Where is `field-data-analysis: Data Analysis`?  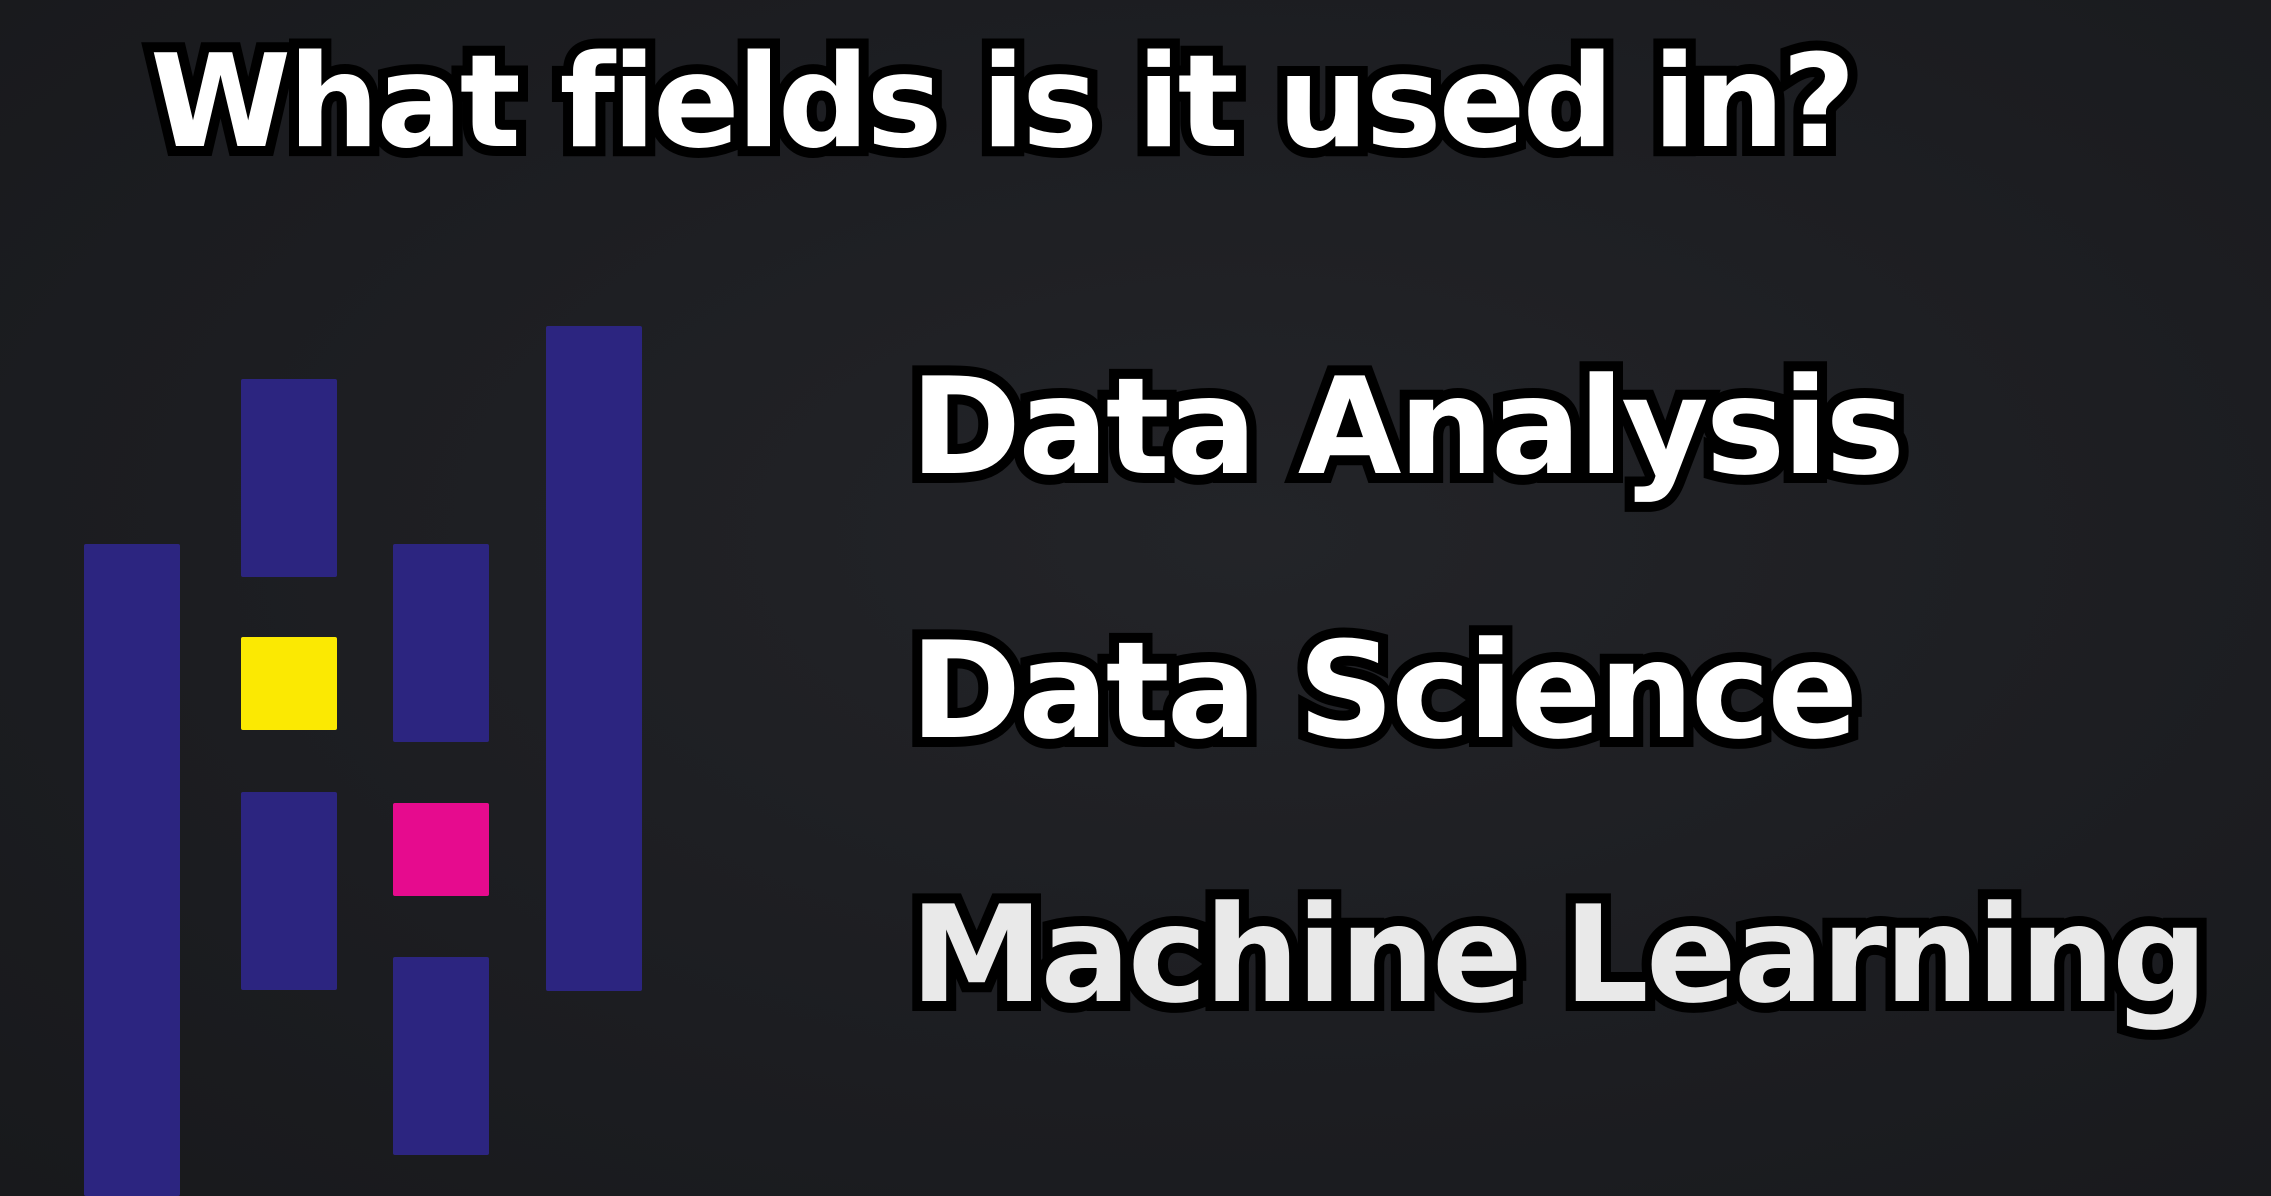 field-data-analysis: Data Analysis is located at coordinates (1407, 427).